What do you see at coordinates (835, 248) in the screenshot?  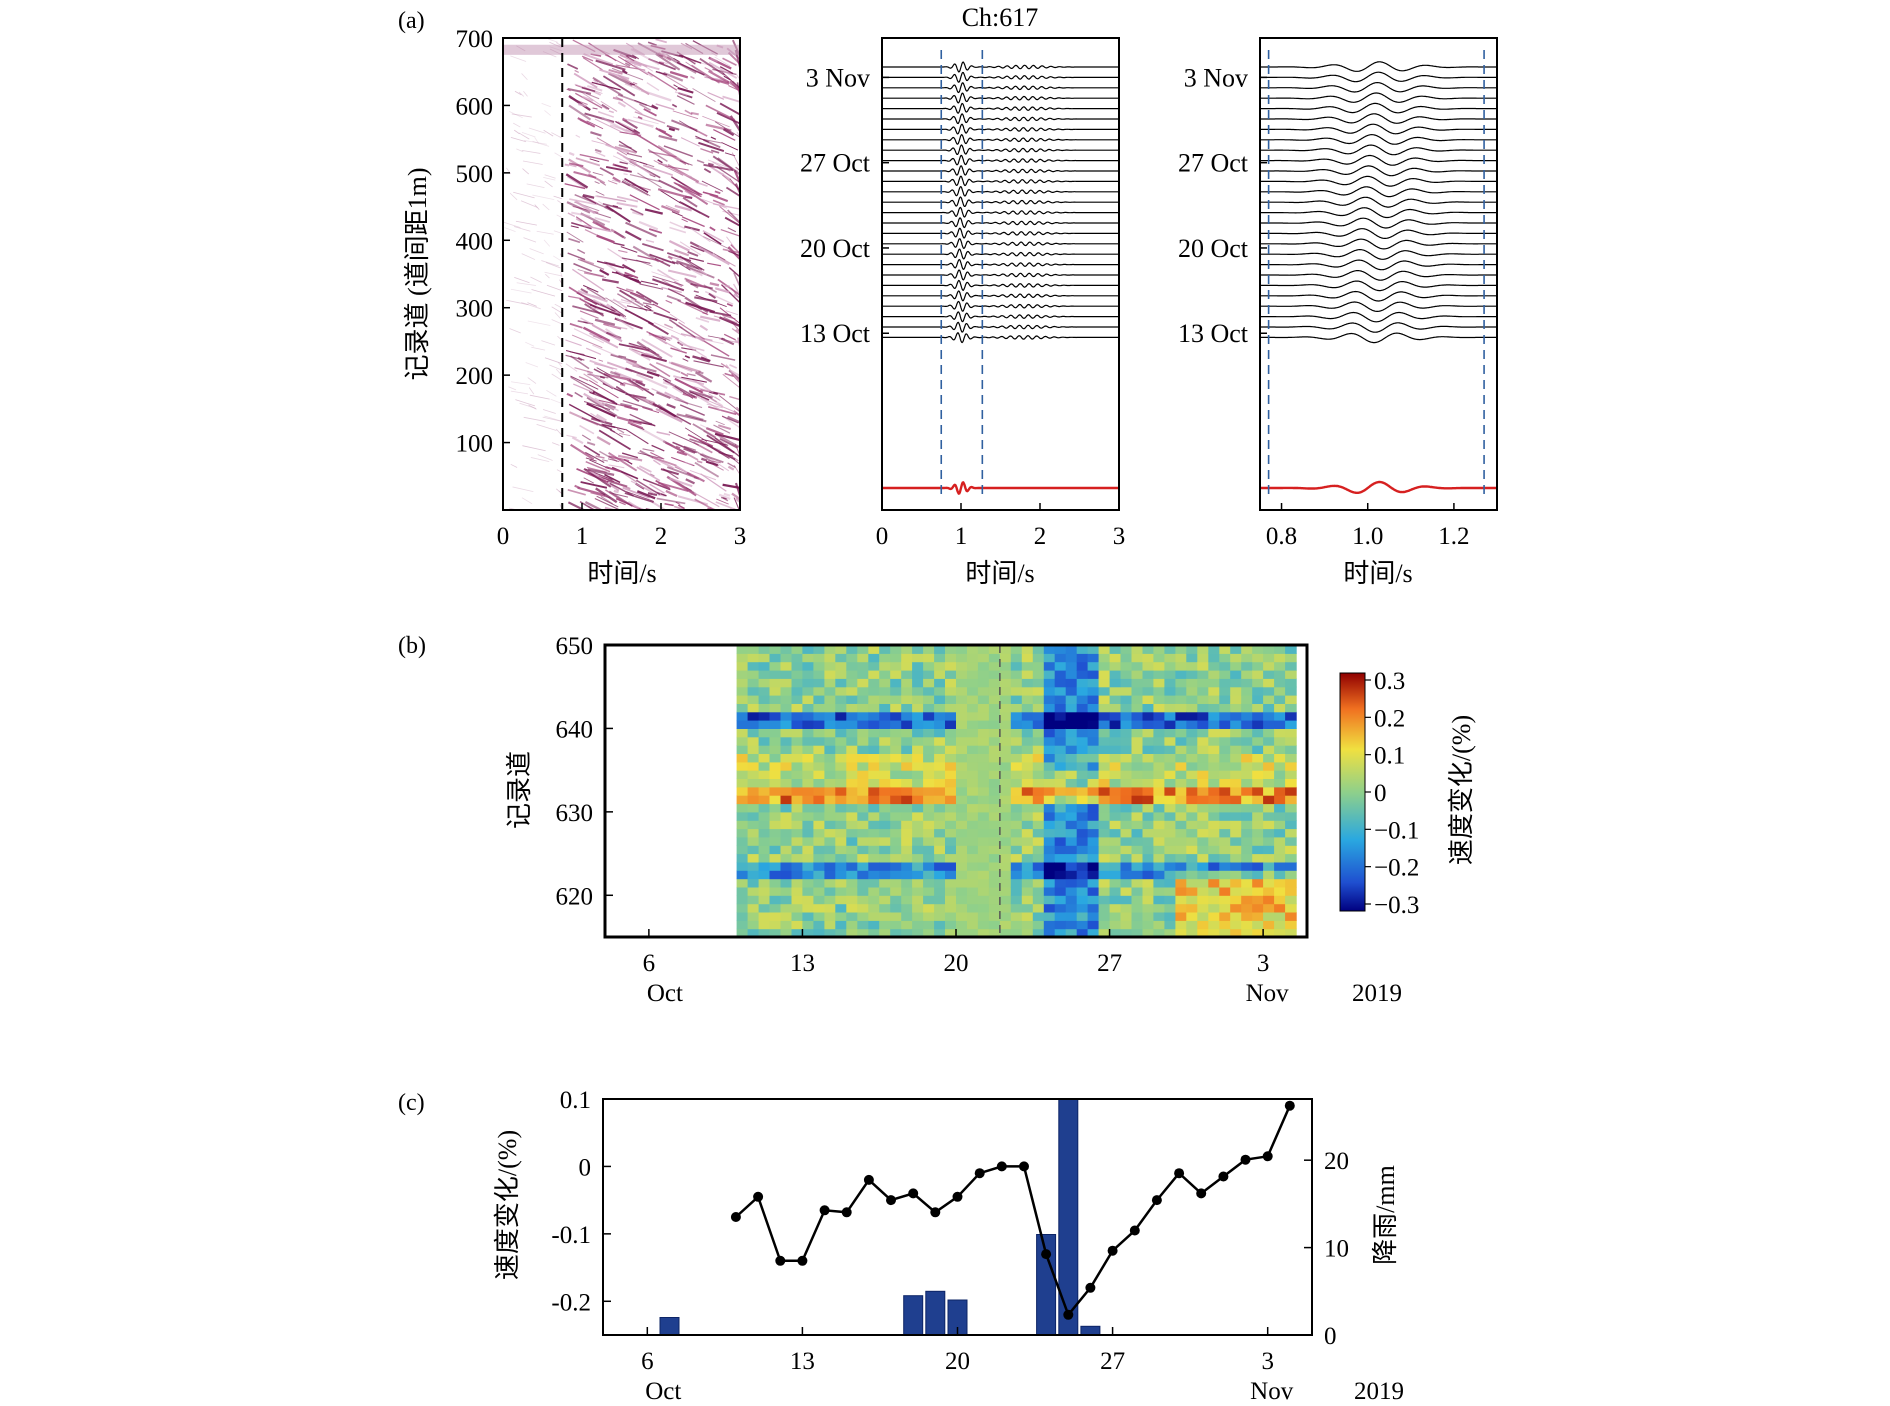 I see `a2-date-label: 20 Oct` at bounding box center [835, 248].